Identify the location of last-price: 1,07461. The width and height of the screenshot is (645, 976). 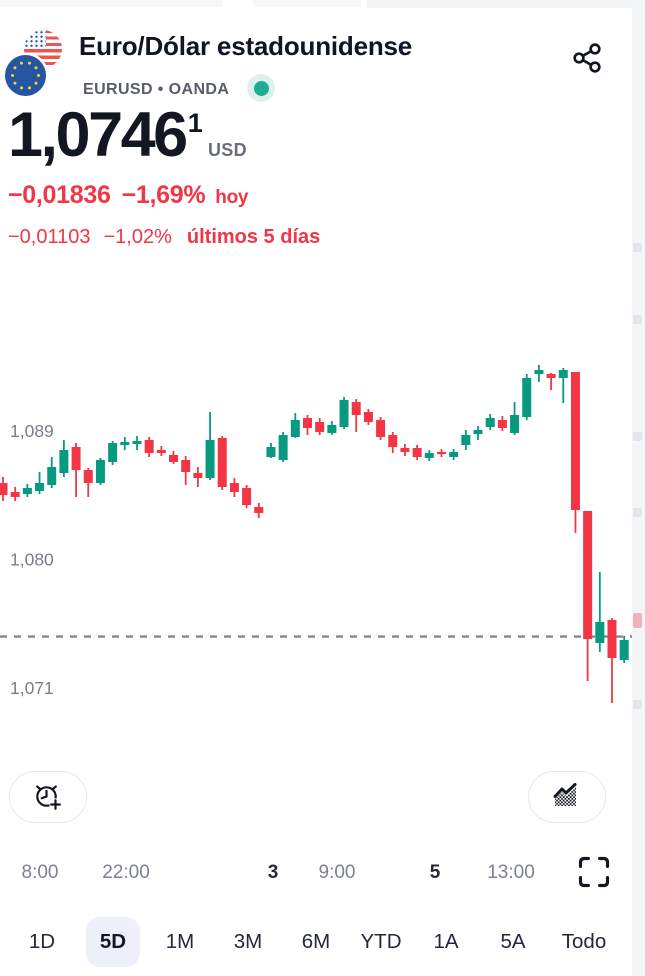
(105, 135).